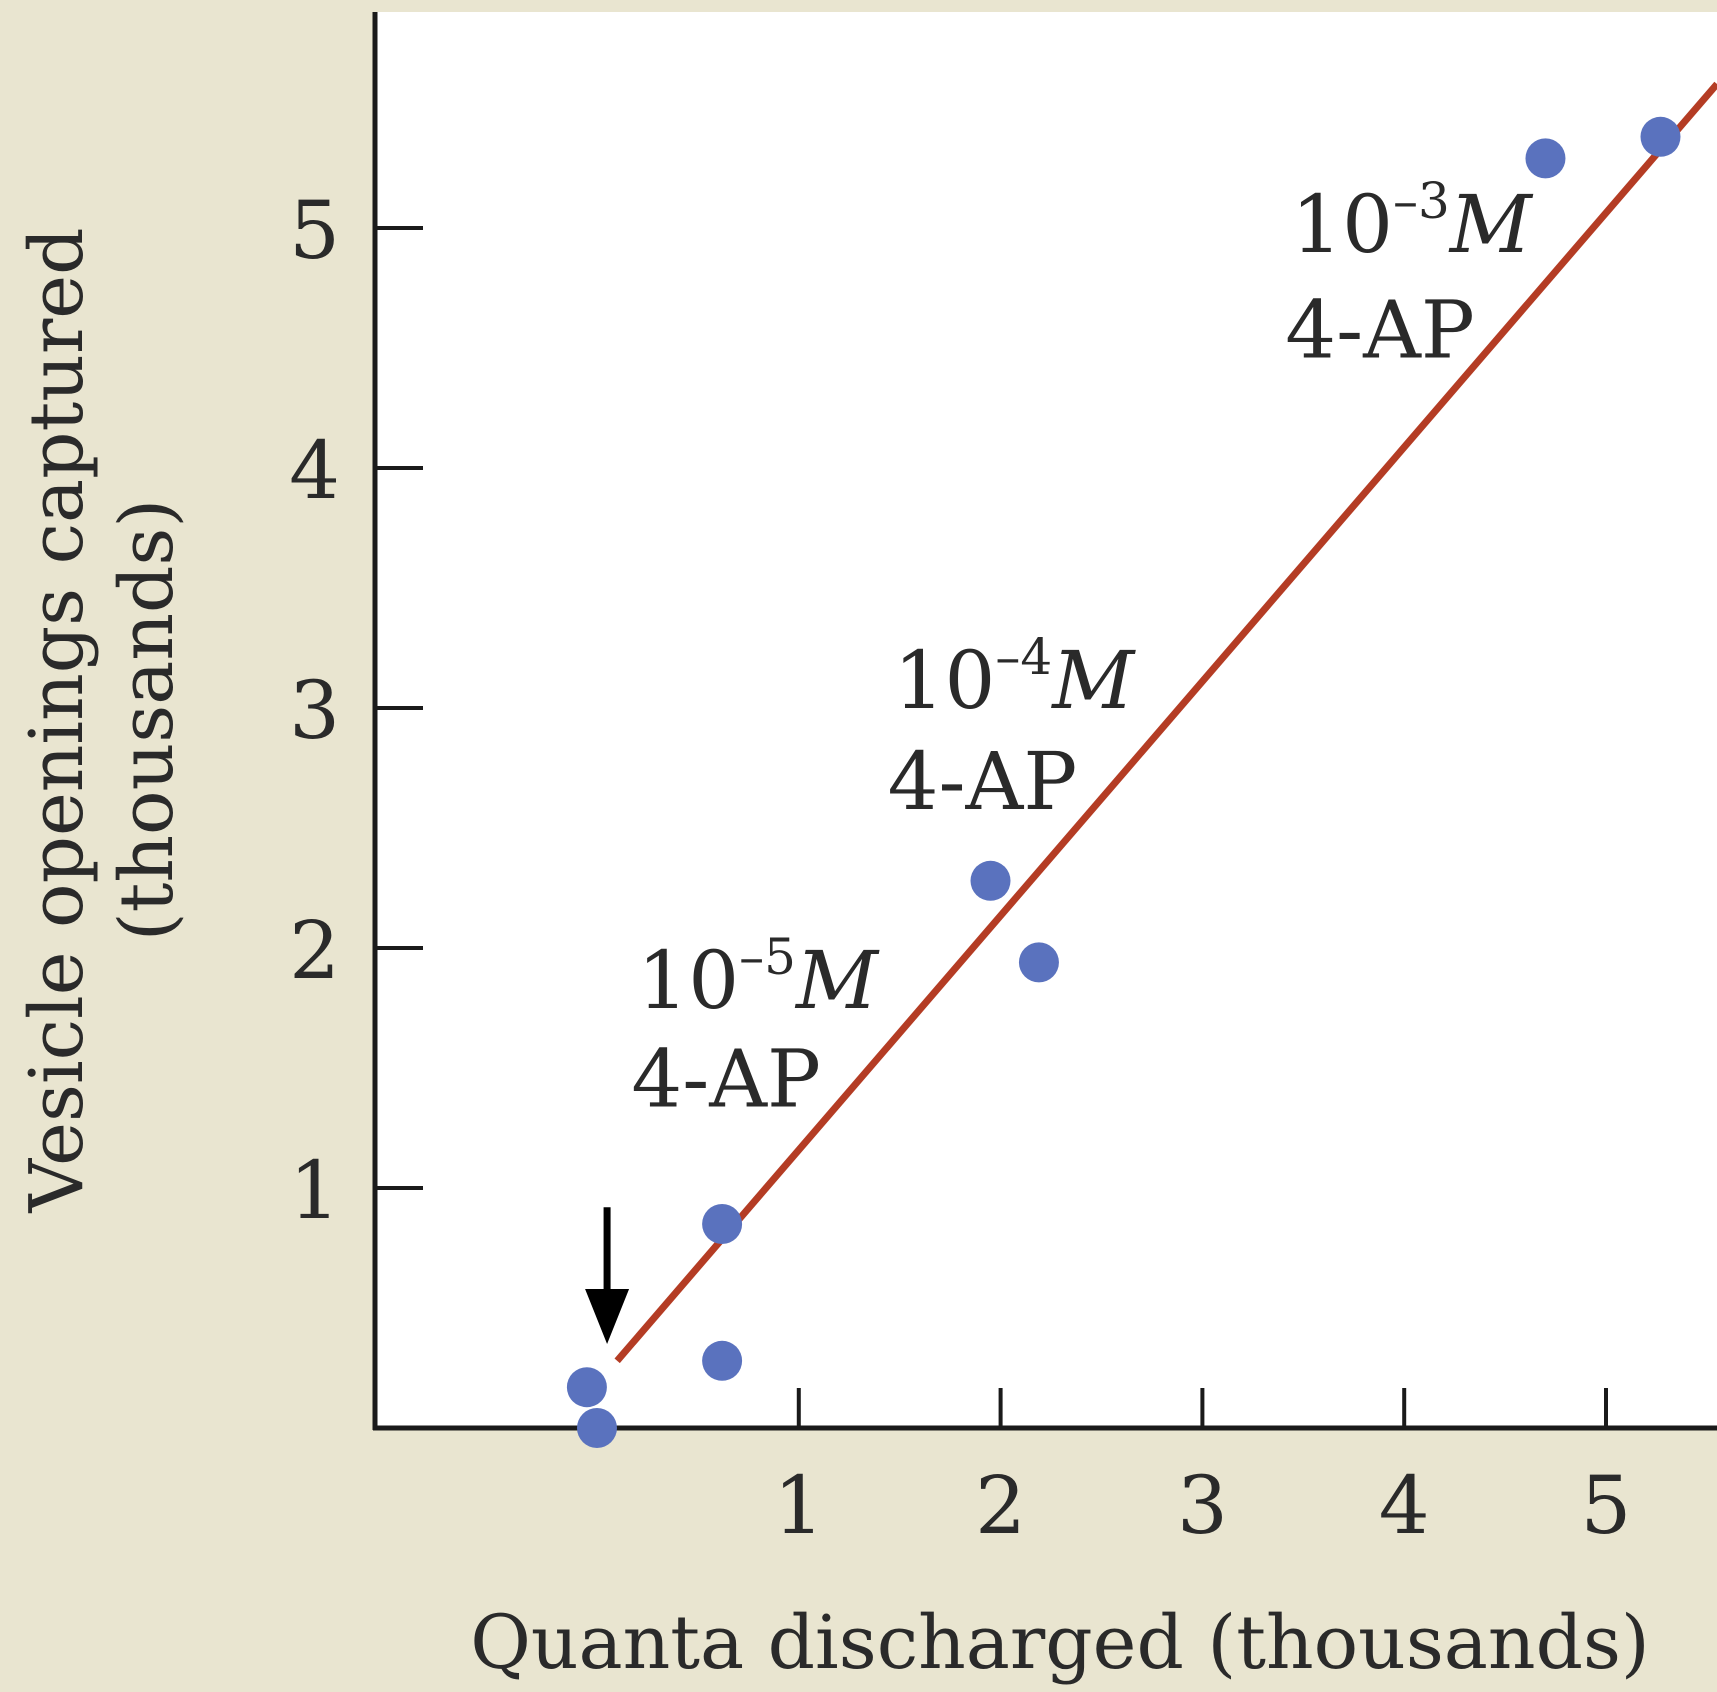  Describe the element at coordinates (147, 720) in the screenshot. I see `y-axis-title-line2: (thousands)` at that location.